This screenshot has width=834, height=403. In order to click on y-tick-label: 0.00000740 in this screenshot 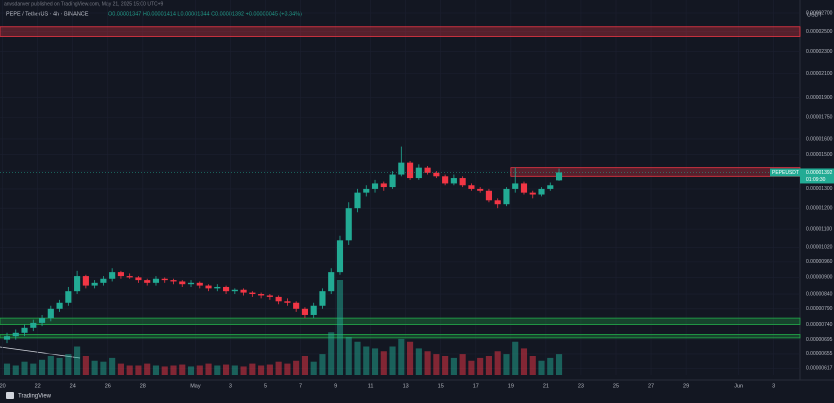, I will do `click(819, 325)`.